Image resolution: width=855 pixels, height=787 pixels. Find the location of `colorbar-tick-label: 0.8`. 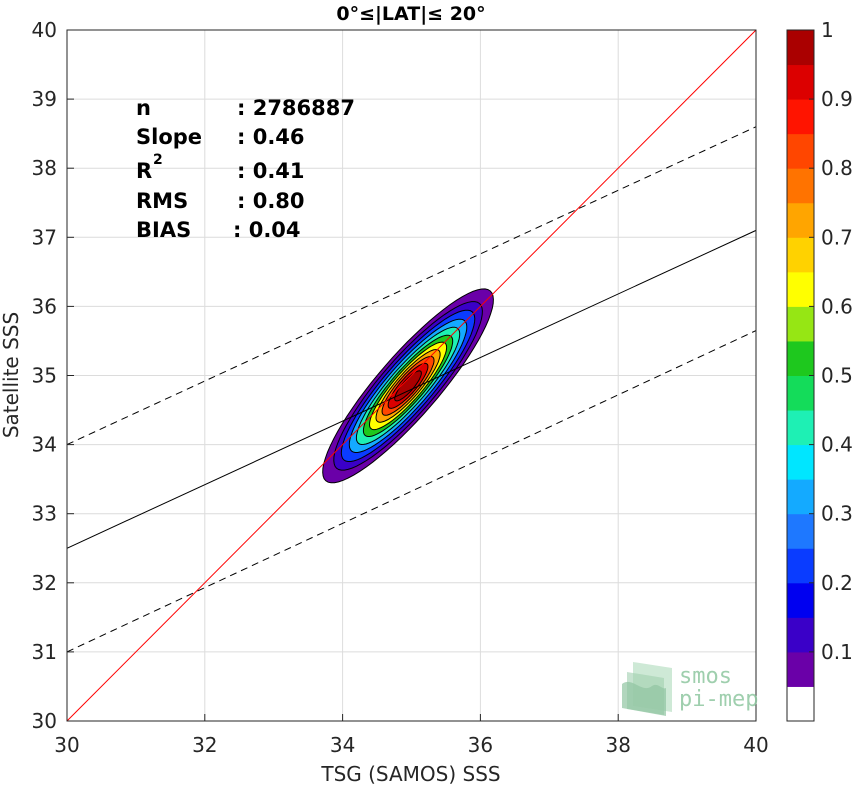

colorbar-tick-label: 0.8 is located at coordinates (837, 168).